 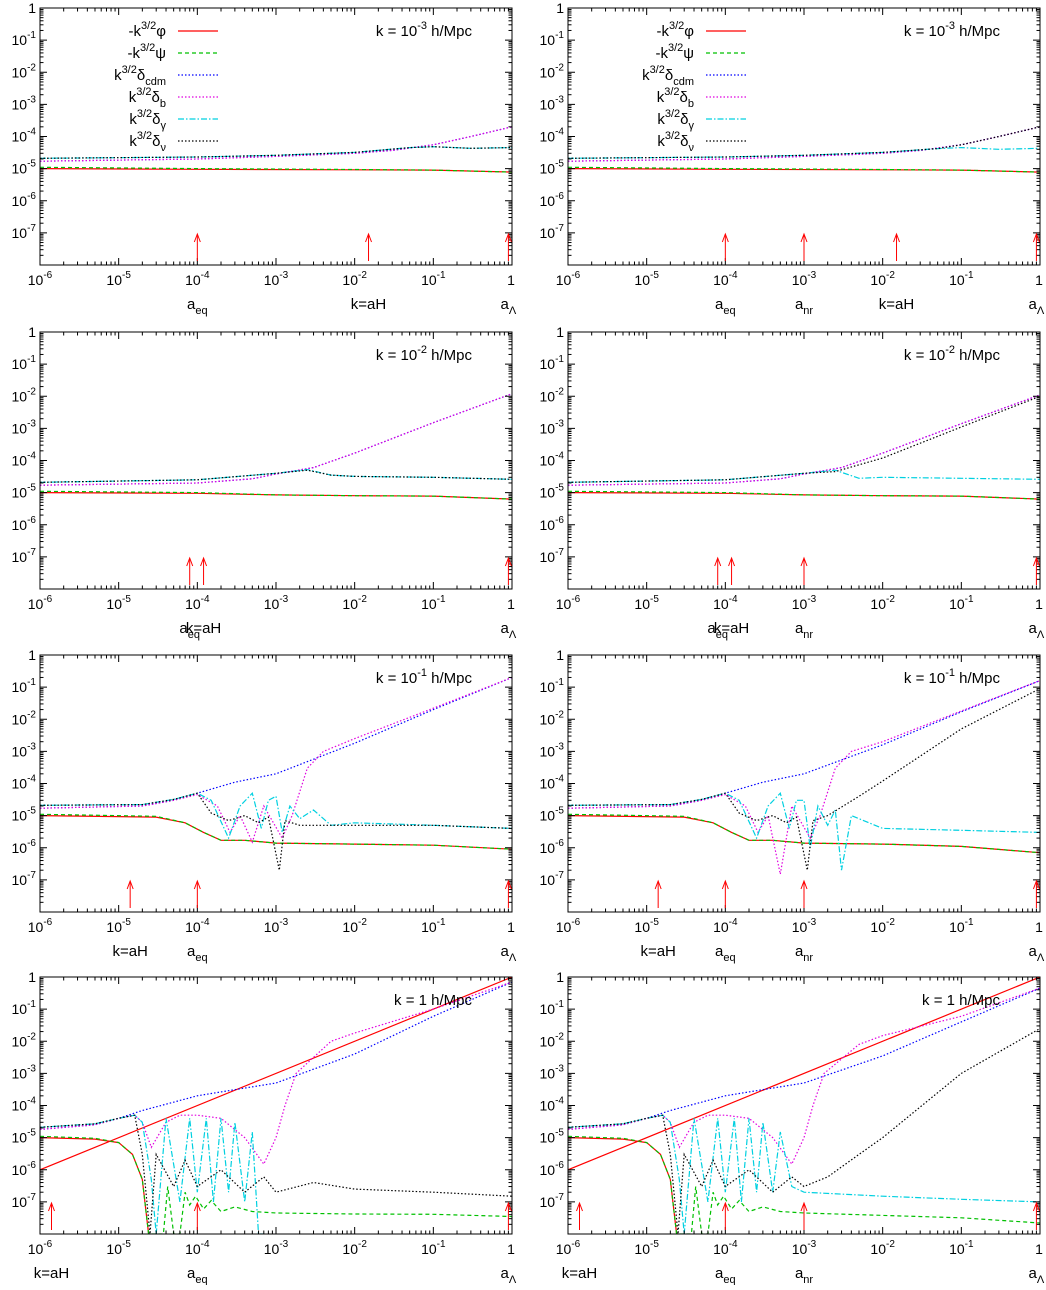 I want to click on legend-label: k3/2δγ, so click(x=147, y=120).